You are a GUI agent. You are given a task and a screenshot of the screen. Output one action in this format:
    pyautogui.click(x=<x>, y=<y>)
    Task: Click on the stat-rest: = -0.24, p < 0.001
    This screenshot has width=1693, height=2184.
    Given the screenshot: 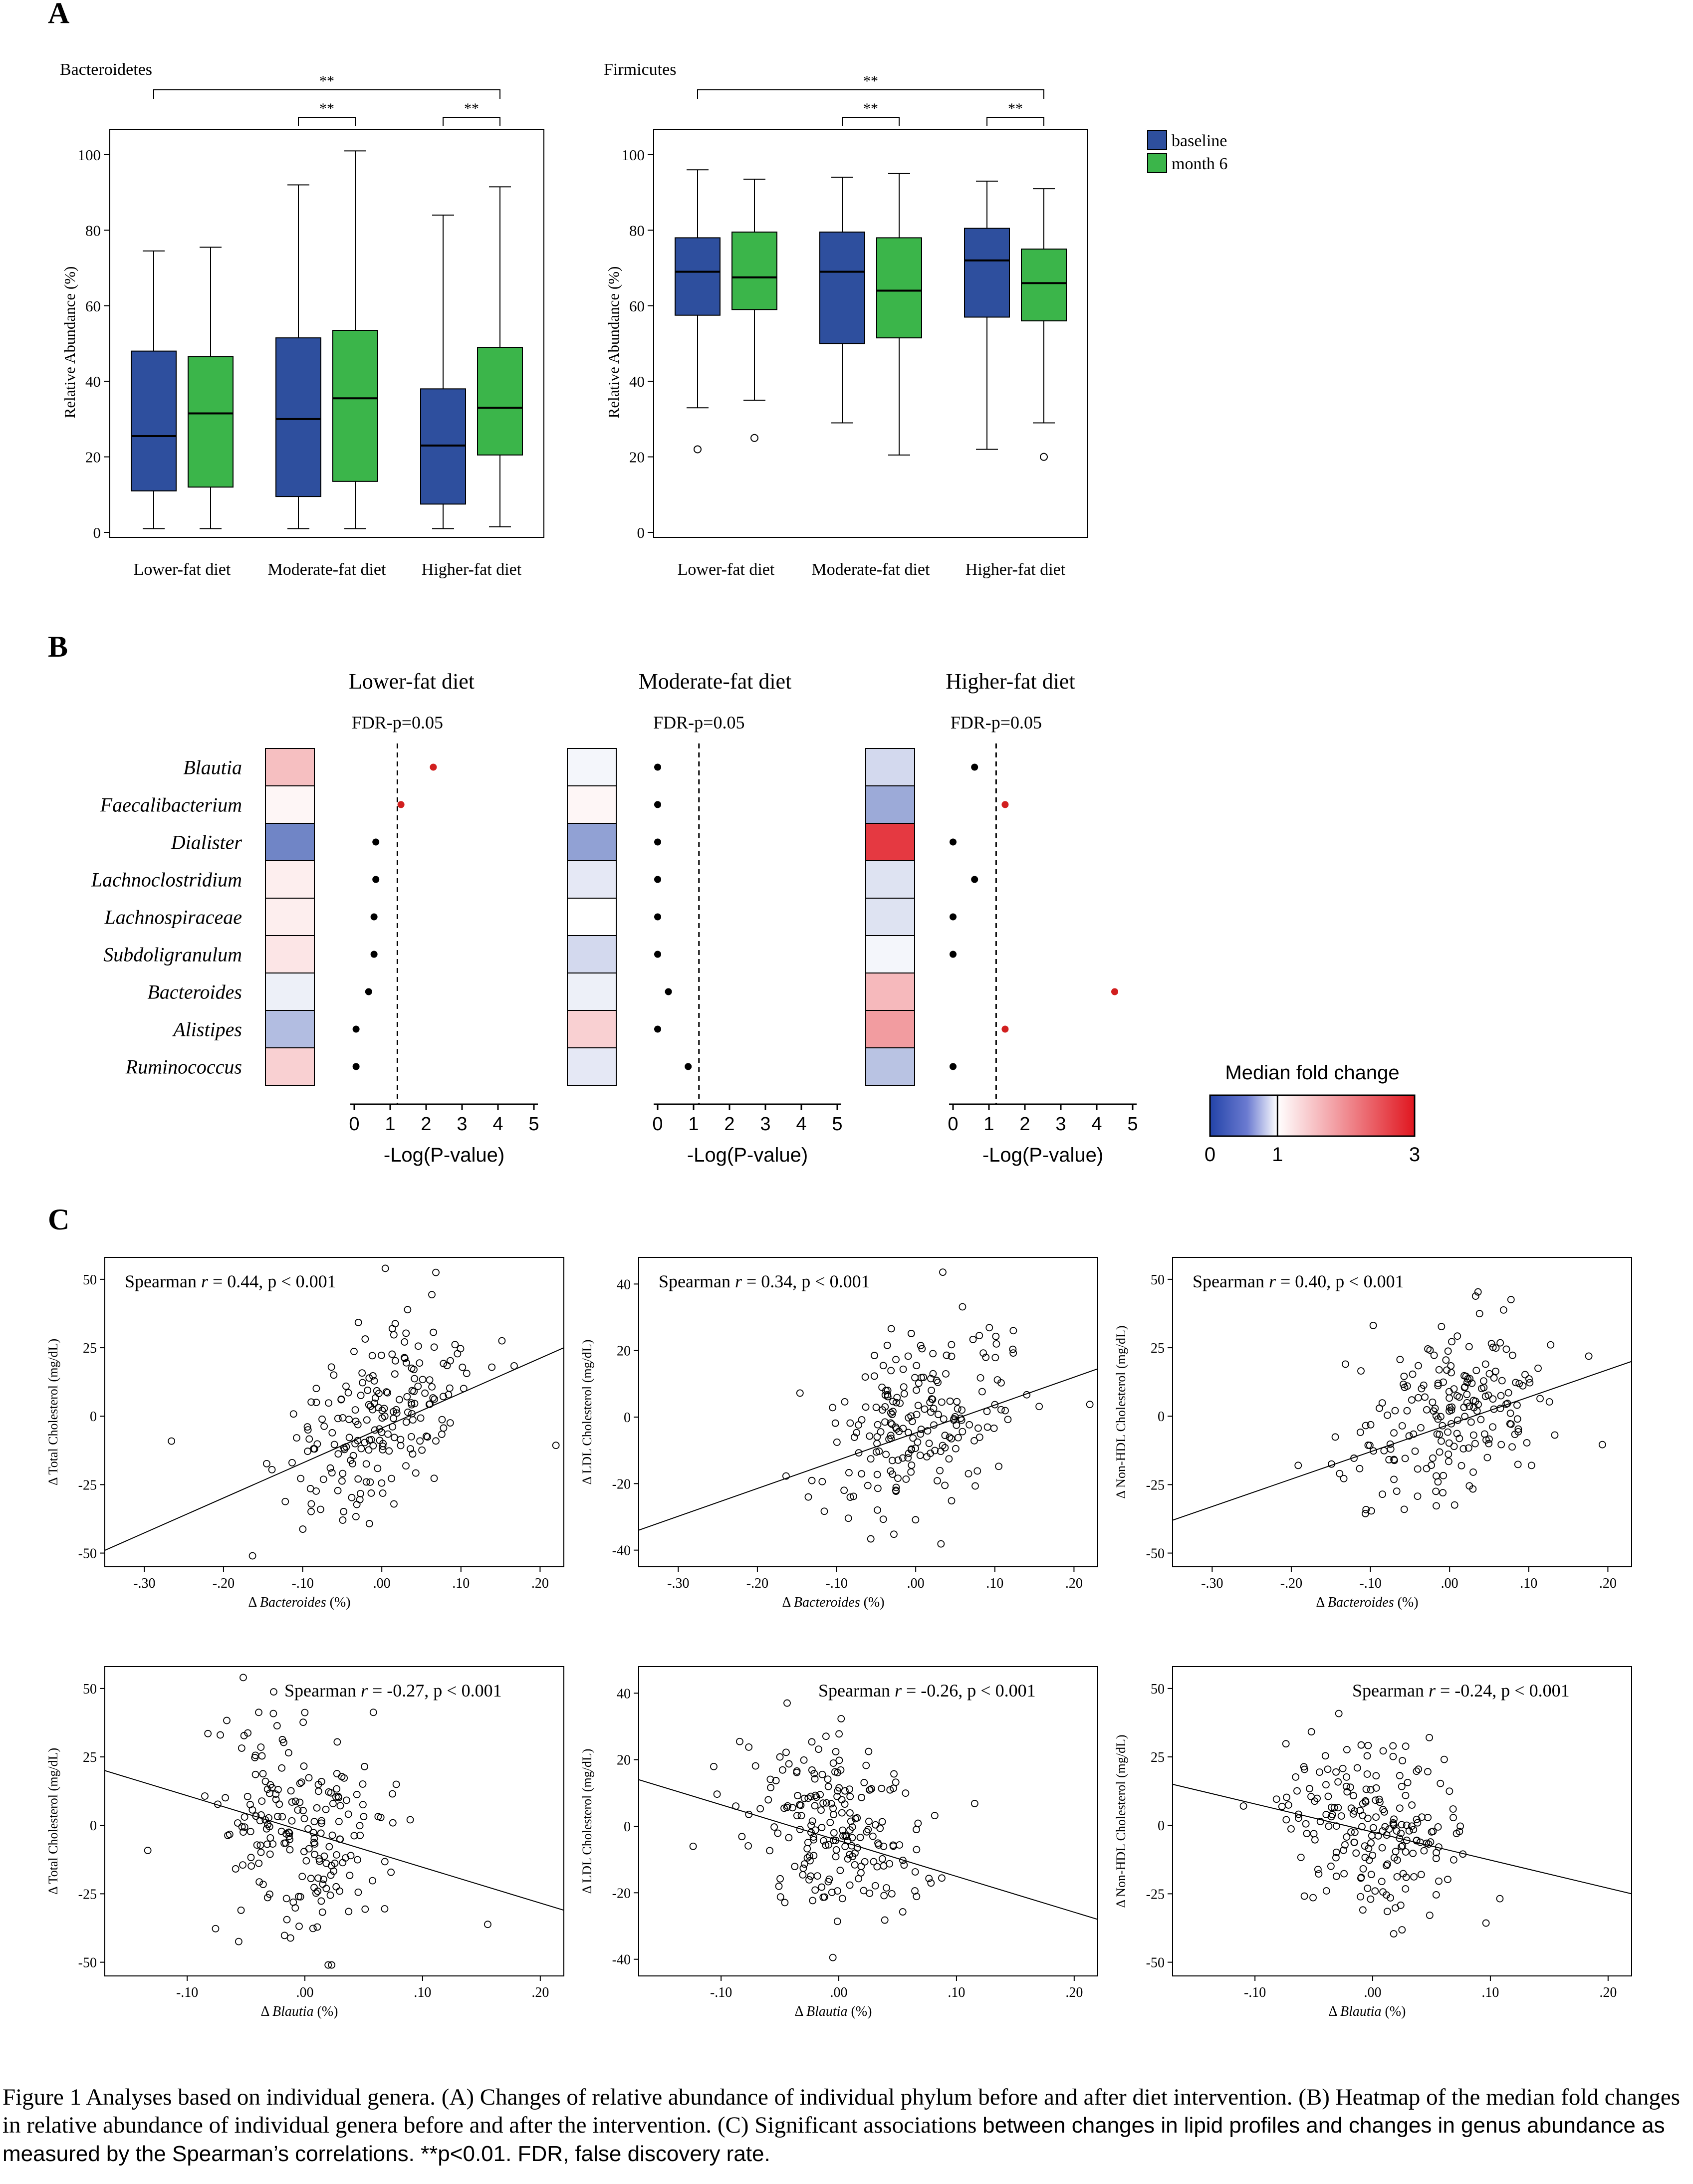 What is the action you would take?
    pyautogui.click(x=1503, y=1690)
    